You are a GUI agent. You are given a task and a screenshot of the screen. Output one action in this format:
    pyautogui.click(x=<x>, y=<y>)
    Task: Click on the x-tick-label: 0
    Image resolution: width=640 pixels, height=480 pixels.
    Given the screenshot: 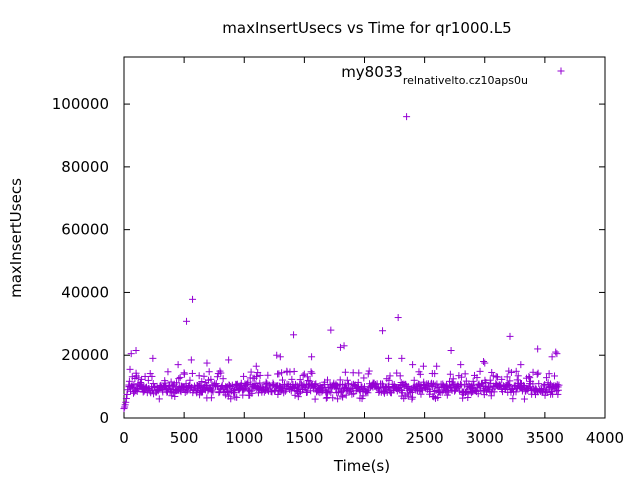 What is the action you would take?
    pyautogui.click(x=124, y=438)
    